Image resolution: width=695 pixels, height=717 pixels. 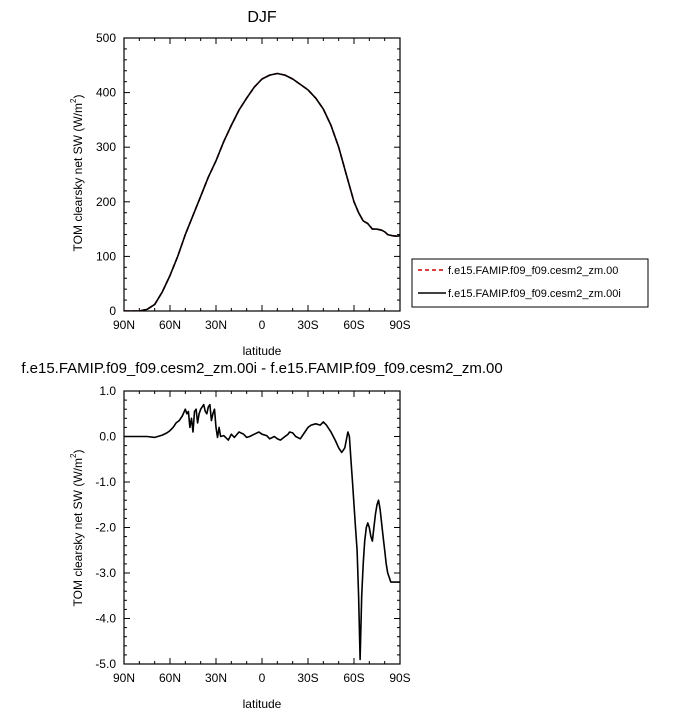 I want to click on top-y-tick-label: 400, so click(x=106, y=93).